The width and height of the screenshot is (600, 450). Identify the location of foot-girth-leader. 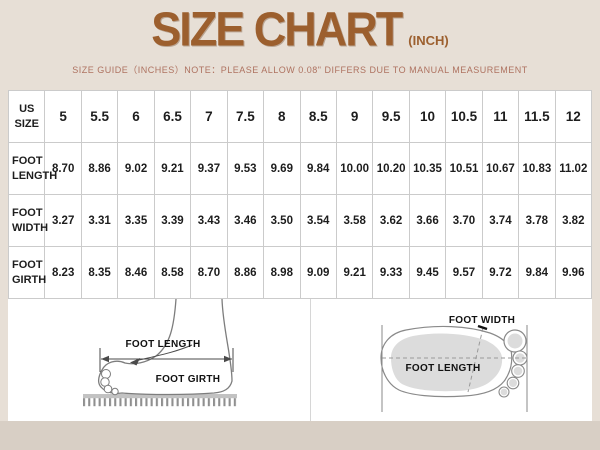
(161, 355).